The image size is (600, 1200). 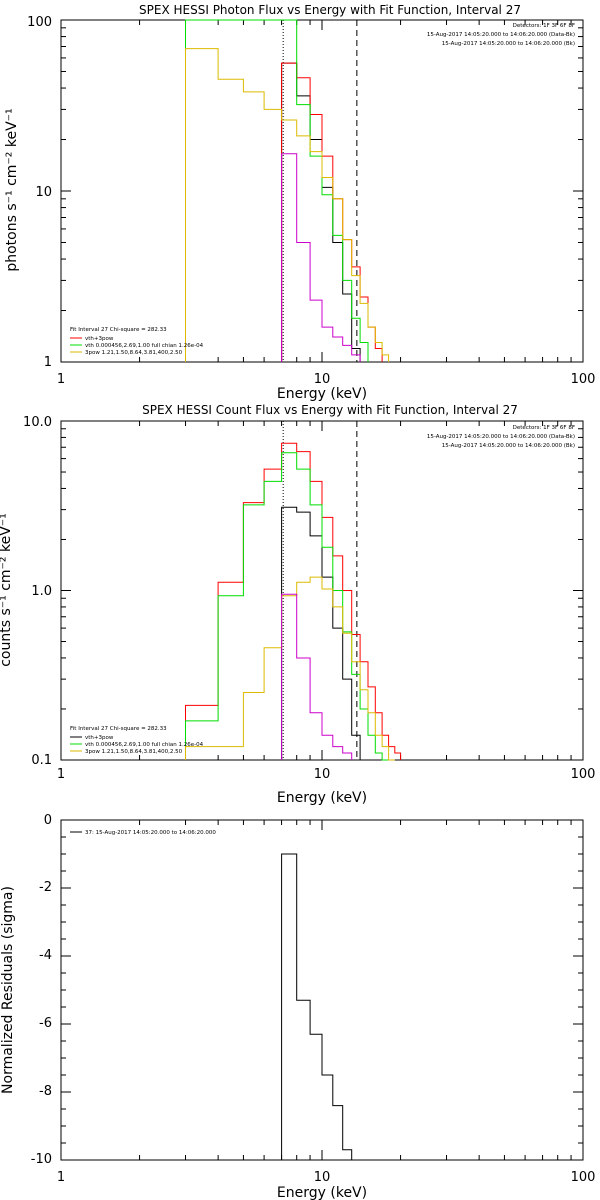 I want to click on photon-y-tick-100: 100, so click(x=39, y=22).